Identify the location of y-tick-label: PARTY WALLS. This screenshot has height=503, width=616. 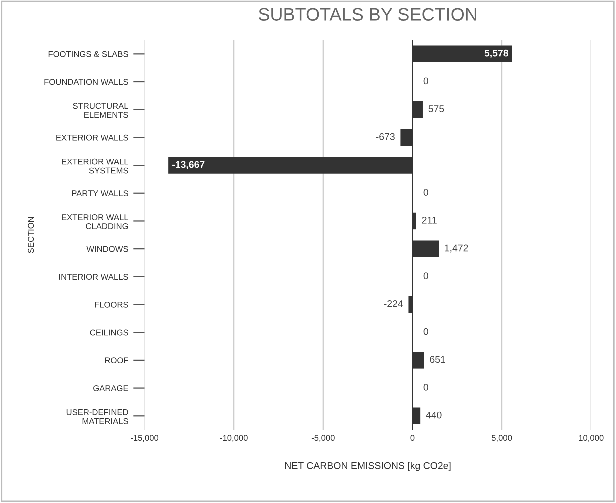
(100, 193).